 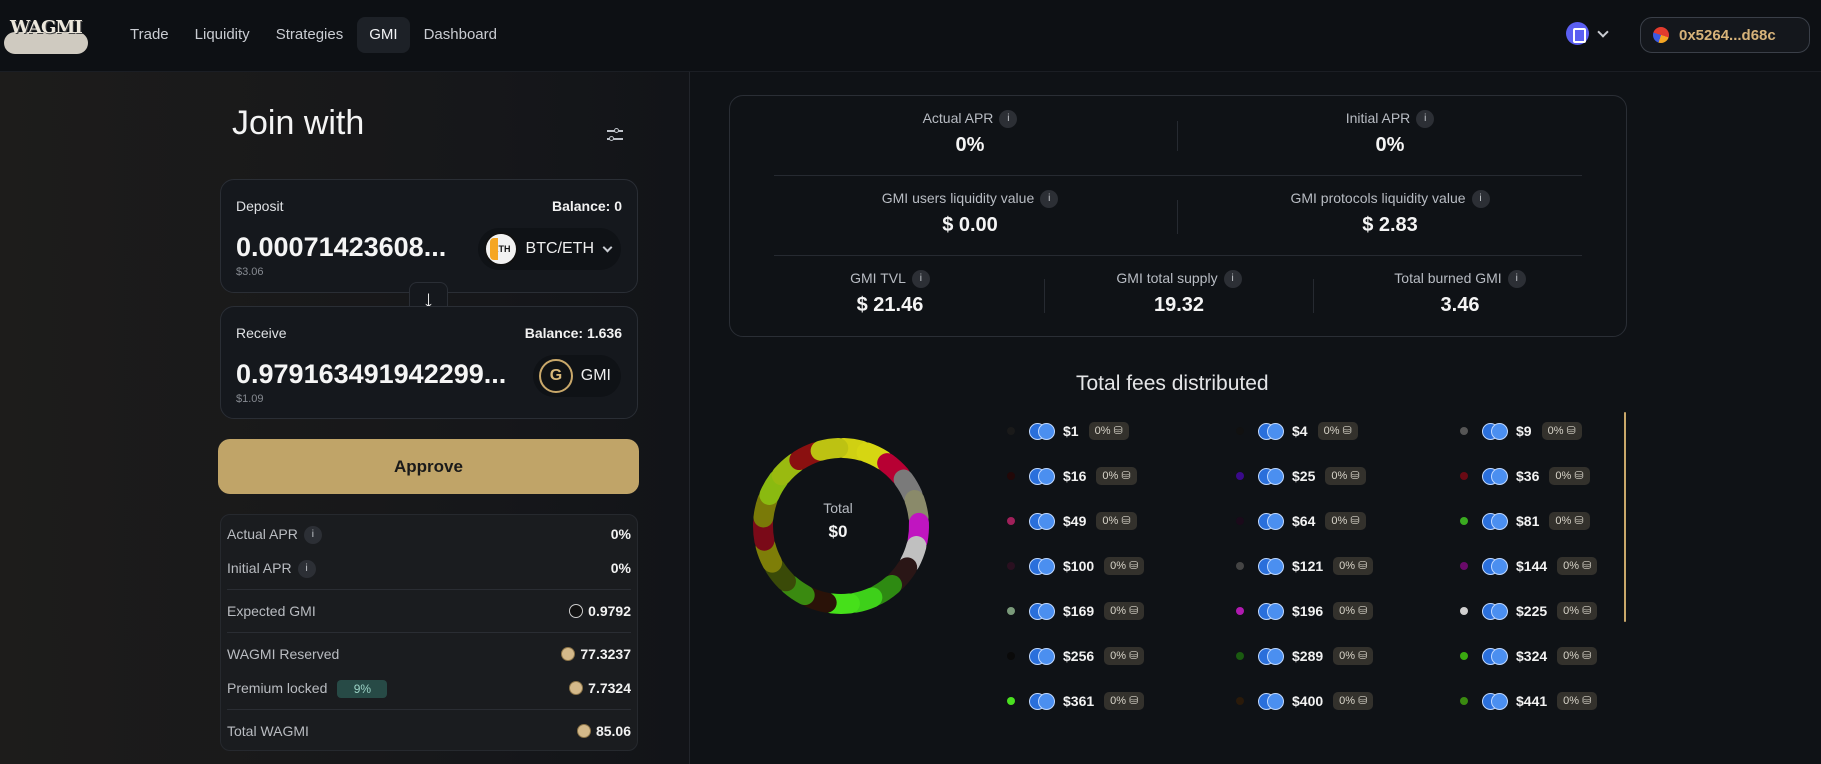 I want to click on total-wagmi-value: 85.06, so click(x=613, y=731).